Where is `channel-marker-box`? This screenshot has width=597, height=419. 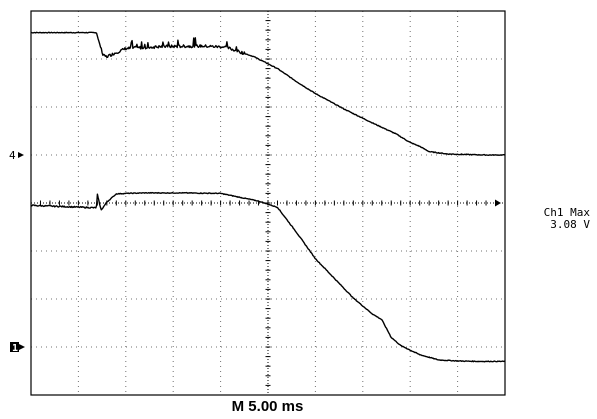 channel-marker-box is located at coordinates (14, 347).